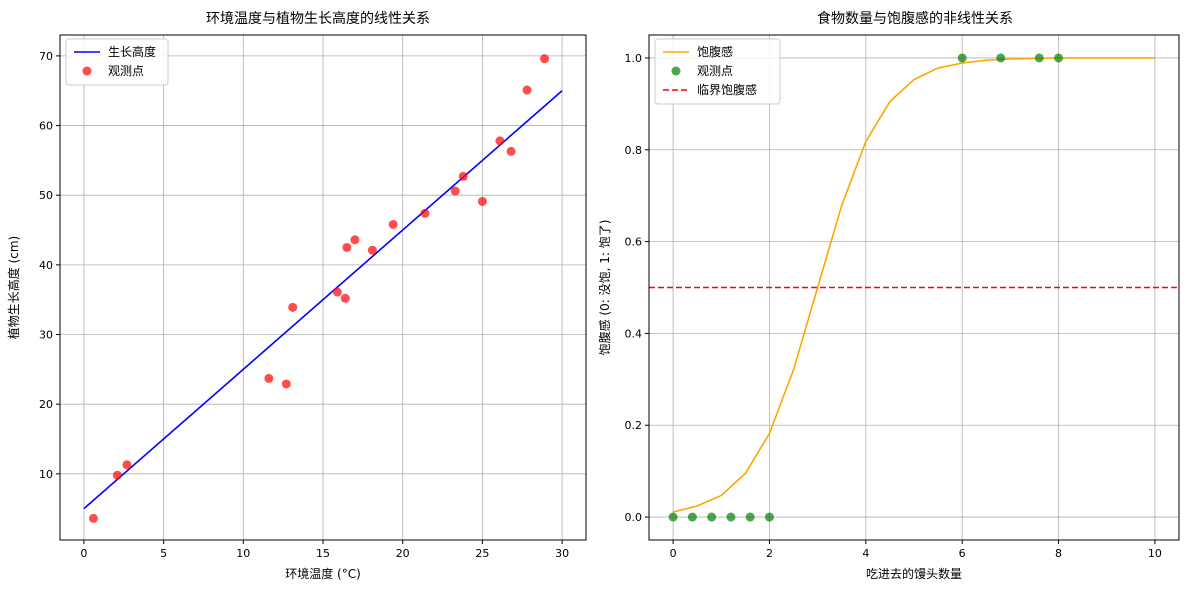 The image size is (1189, 590). I want to click on x-axis-label: 吃进去的馒头数量, so click(914, 573).